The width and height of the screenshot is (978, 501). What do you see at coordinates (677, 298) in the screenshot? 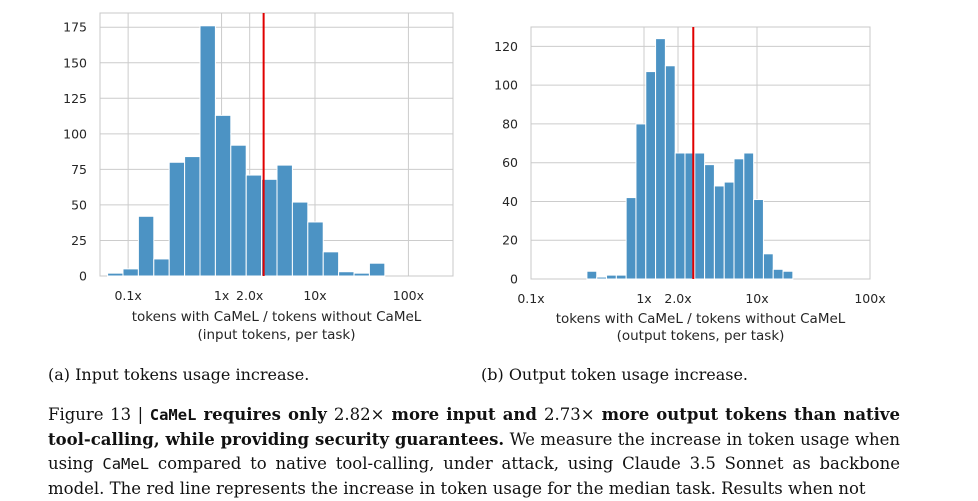
I see `output-x-tick-label: 2.0x` at bounding box center [677, 298].